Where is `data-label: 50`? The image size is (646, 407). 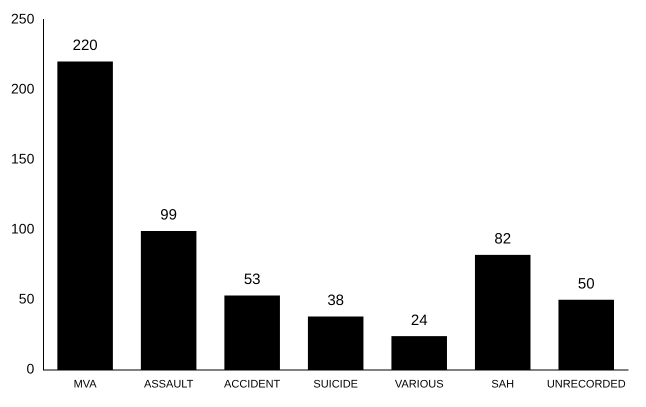
data-label: 50 is located at coordinates (586, 283).